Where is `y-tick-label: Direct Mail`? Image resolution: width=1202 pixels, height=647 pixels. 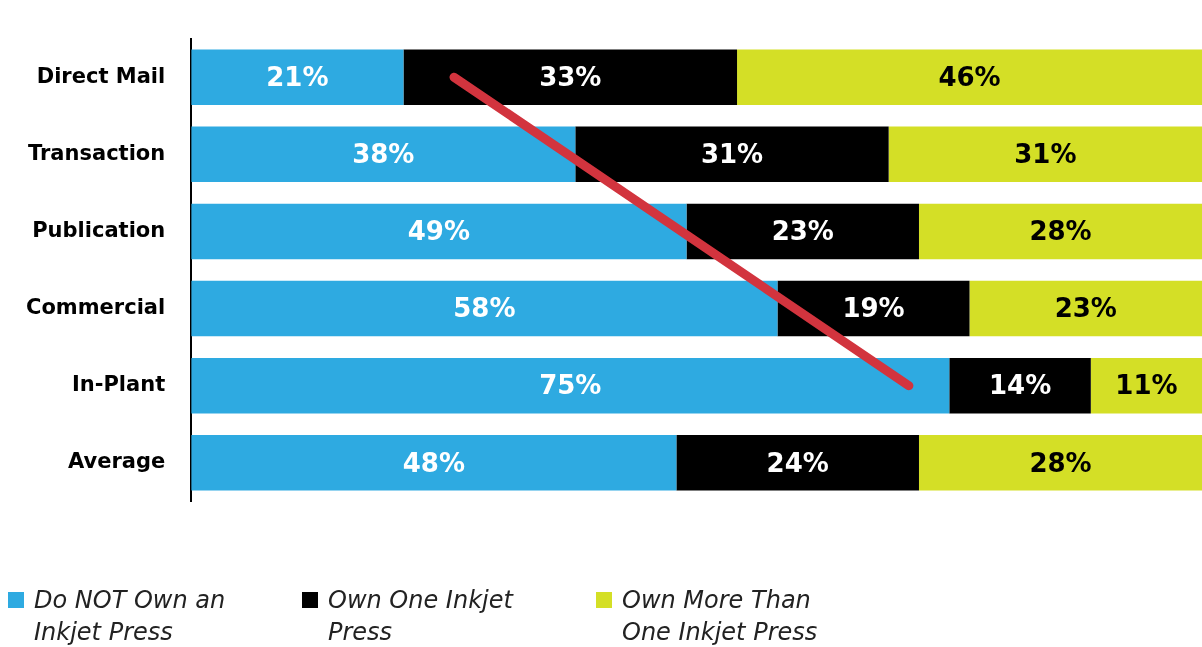 y-tick-label: Direct Mail is located at coordinates (101, 75).